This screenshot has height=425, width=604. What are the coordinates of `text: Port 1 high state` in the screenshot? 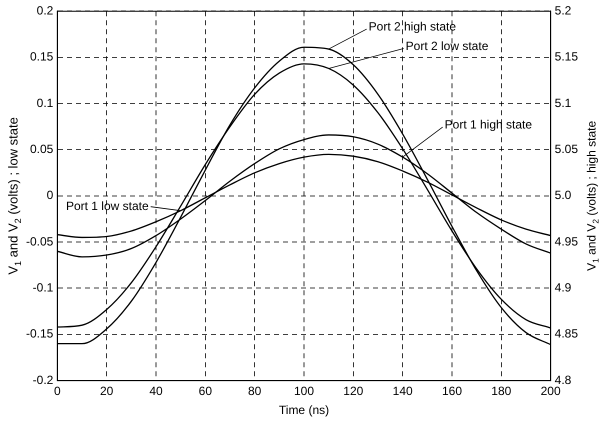 It's located at (488, 124).